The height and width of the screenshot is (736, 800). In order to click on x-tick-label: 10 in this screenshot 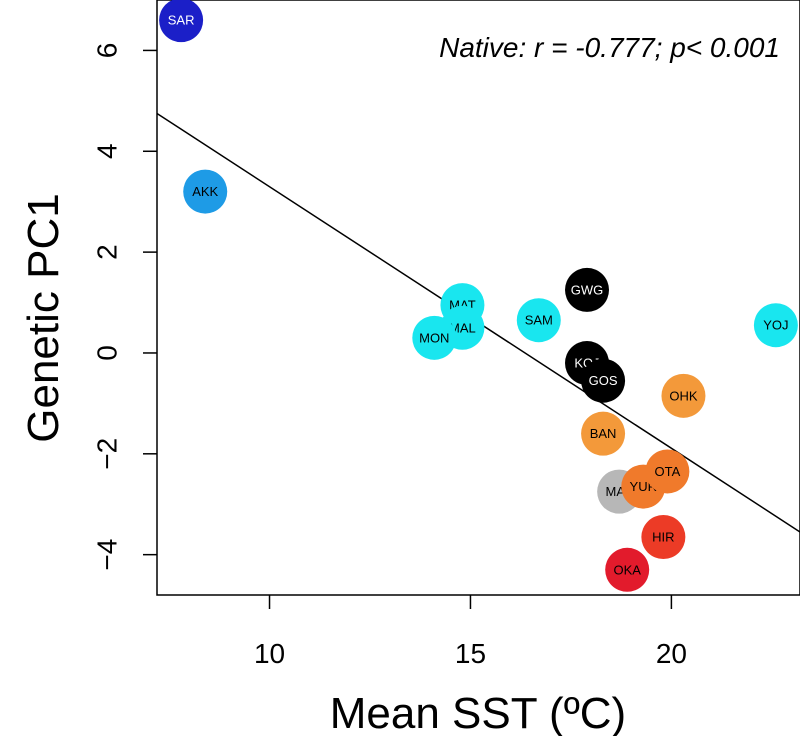, I will do `click(269, 653)`.